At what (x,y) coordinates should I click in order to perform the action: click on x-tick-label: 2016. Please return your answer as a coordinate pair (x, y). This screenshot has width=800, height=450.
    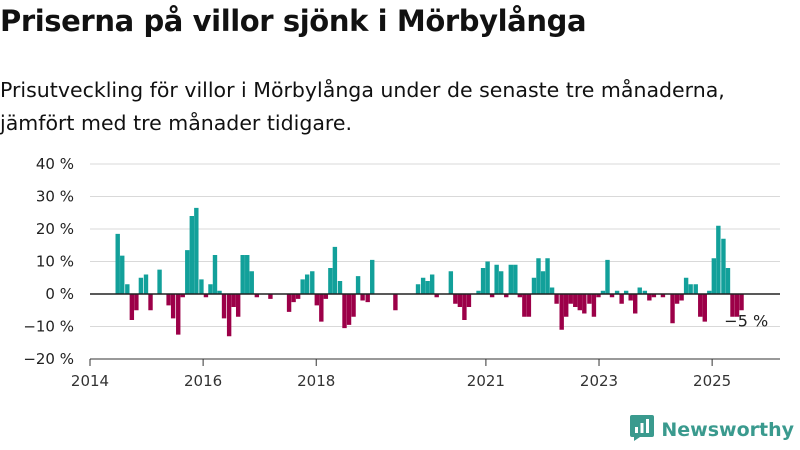
    Looking at the image, I should click on (203, 381).